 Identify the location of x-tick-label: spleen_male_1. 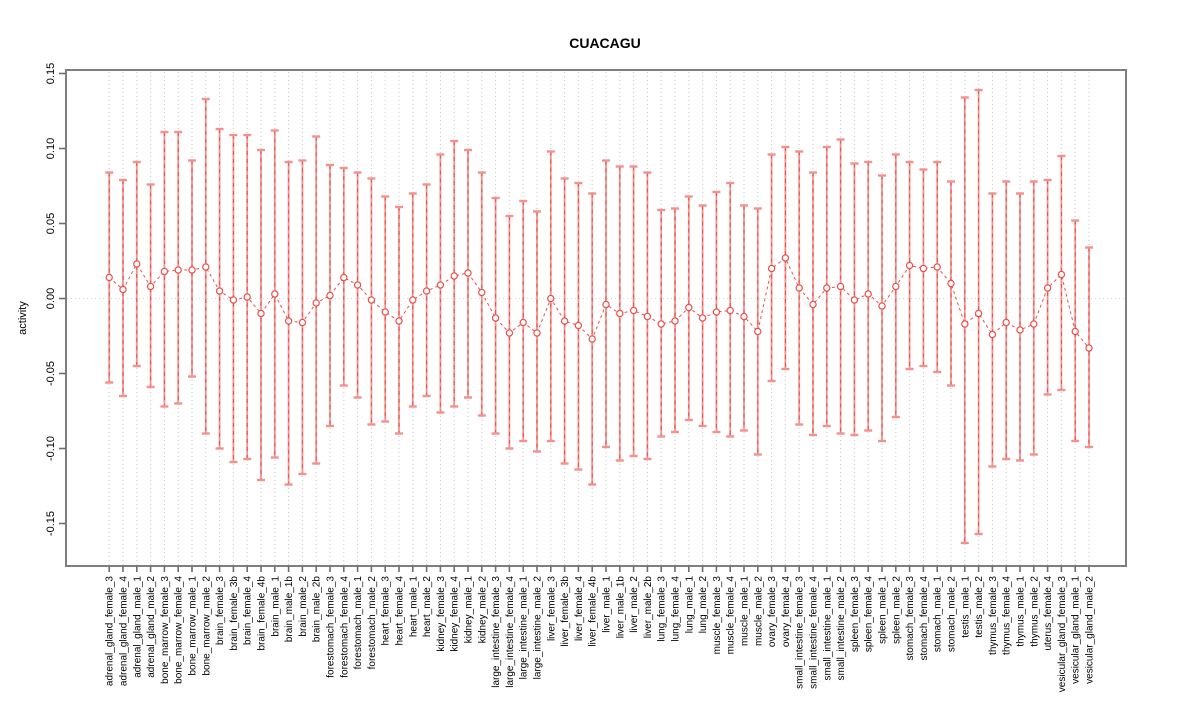
(883, 610).